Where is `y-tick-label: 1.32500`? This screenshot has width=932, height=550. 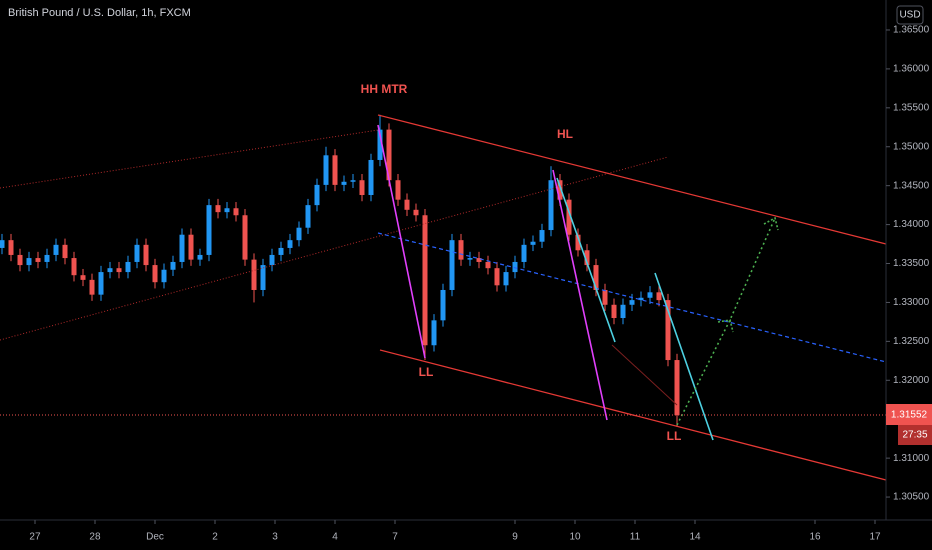 y-tick-label: 1.32500 is located at coordinates (911, 341).